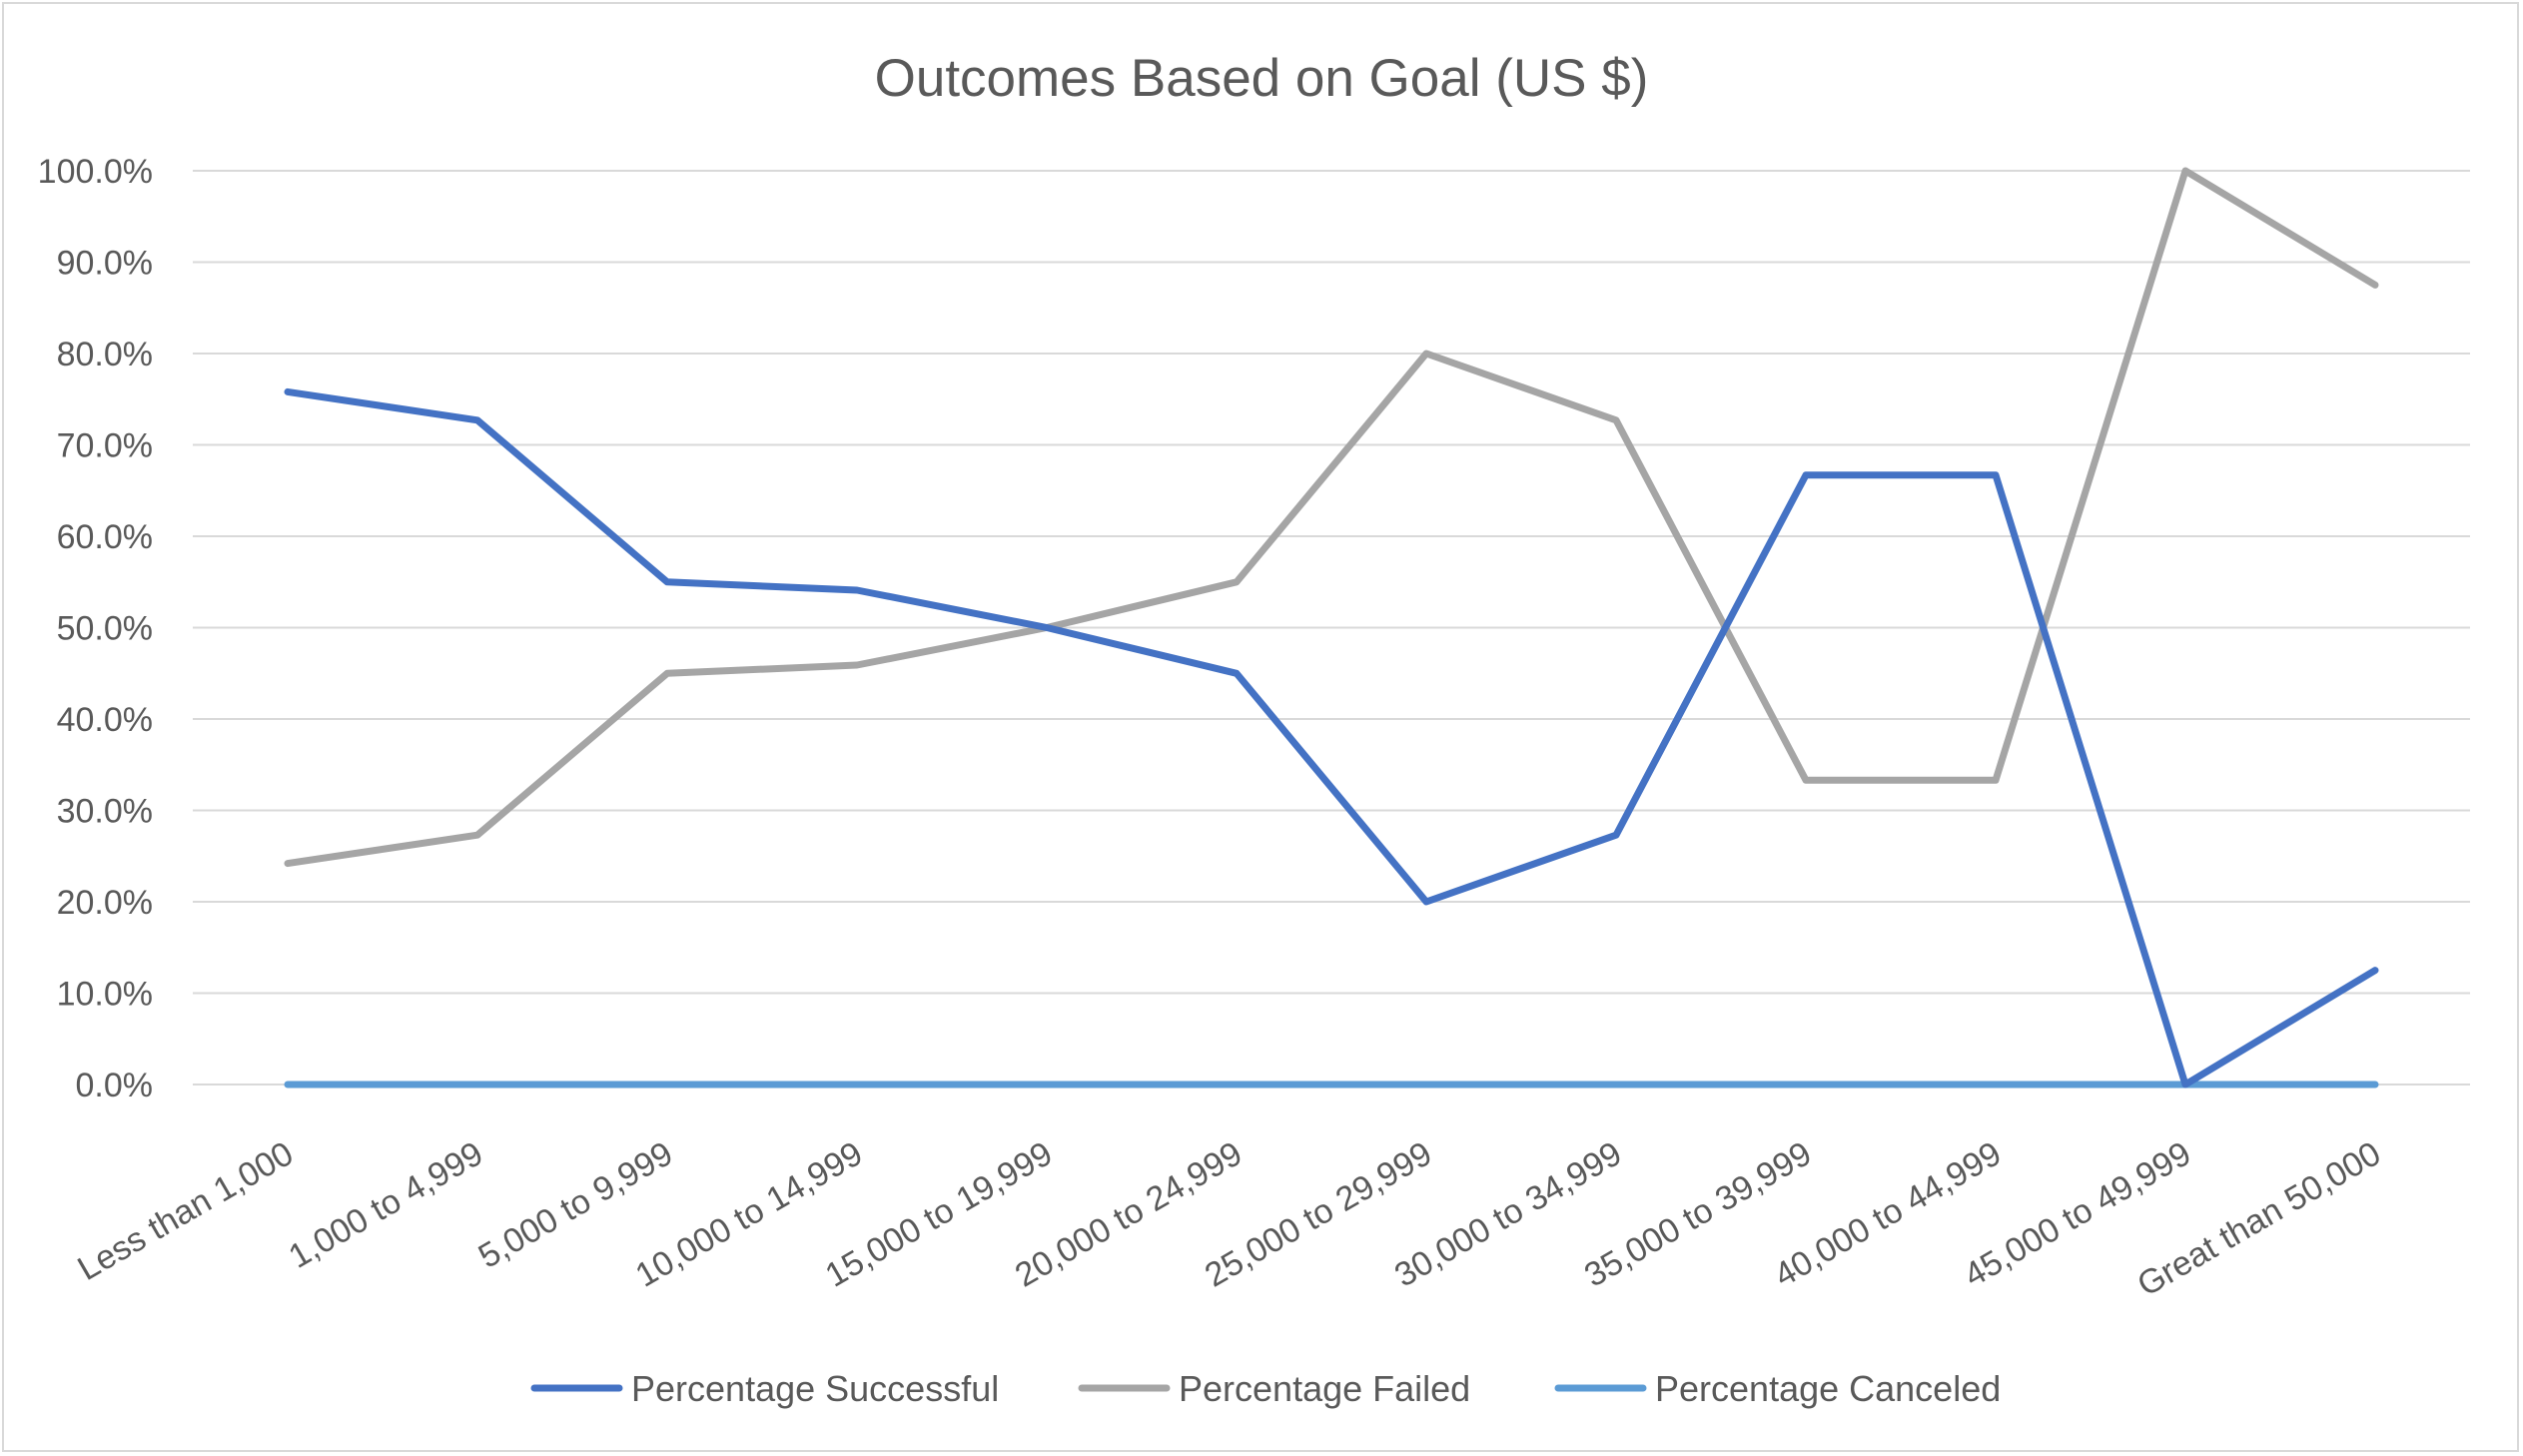  I want to click on y-tick-label: 70.0%, so click(105, 446).